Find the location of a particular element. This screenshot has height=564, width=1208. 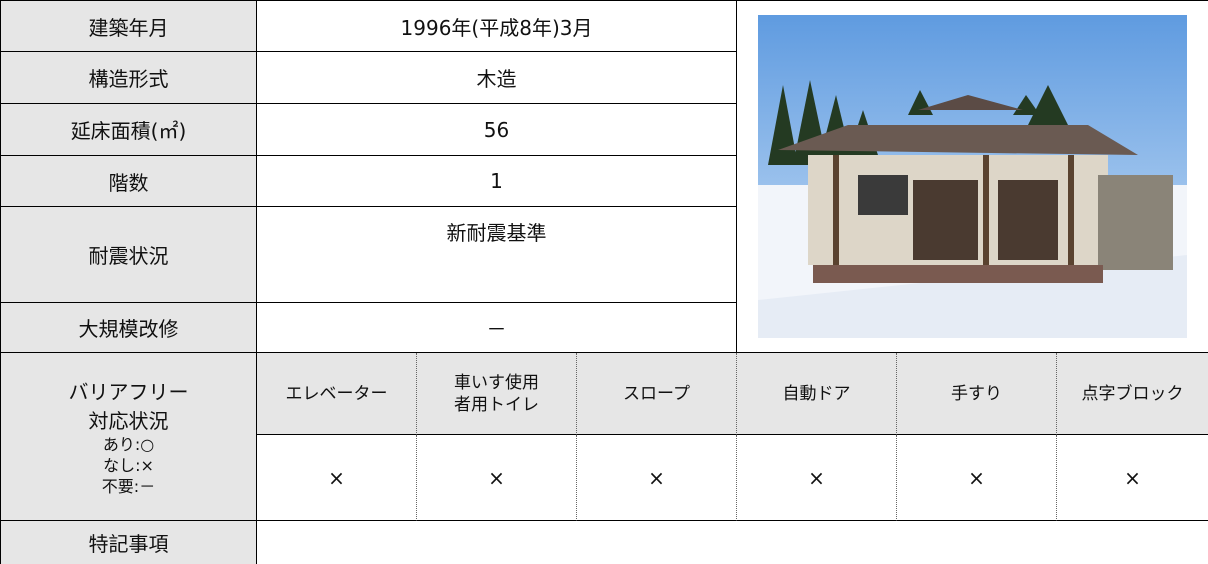

row-label: 耐震状況 is located at coordinates (129, 255).